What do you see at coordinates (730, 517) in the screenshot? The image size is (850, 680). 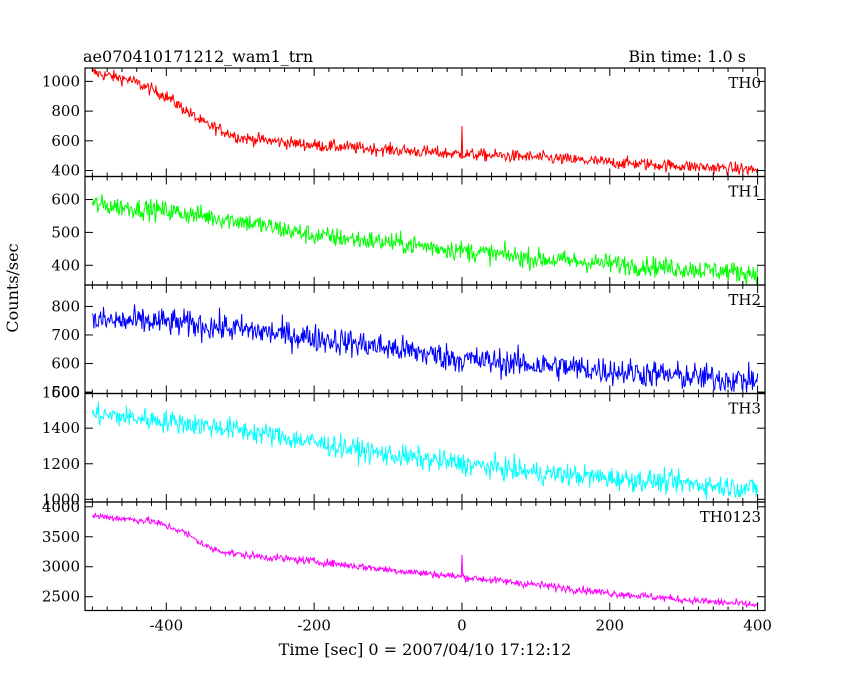 I see `panel-label: TH0123` at bounding box center [730, 517].